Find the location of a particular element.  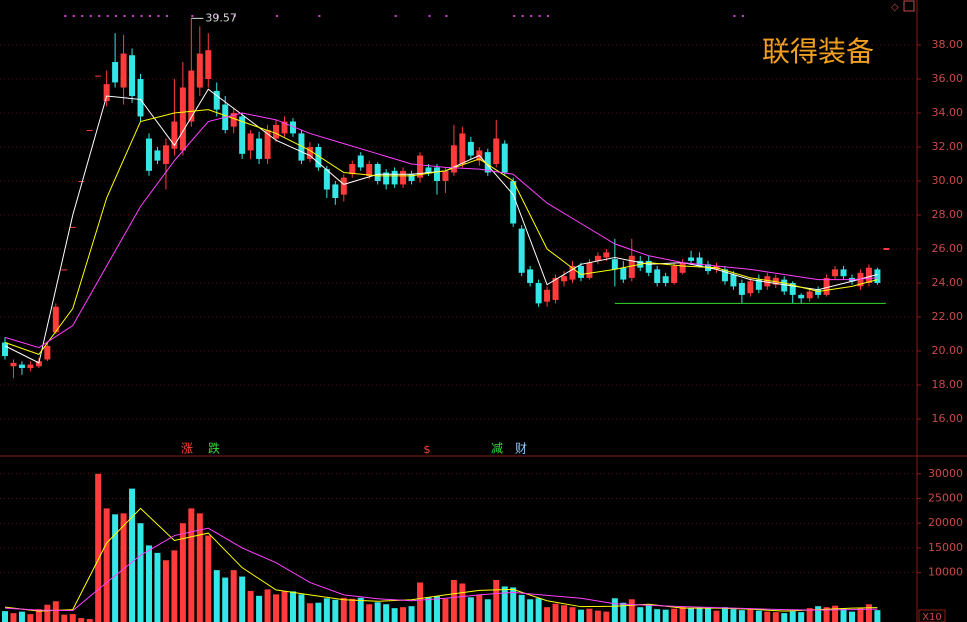

y-tick-label: 28.00 is located at coordinates (948, 214).